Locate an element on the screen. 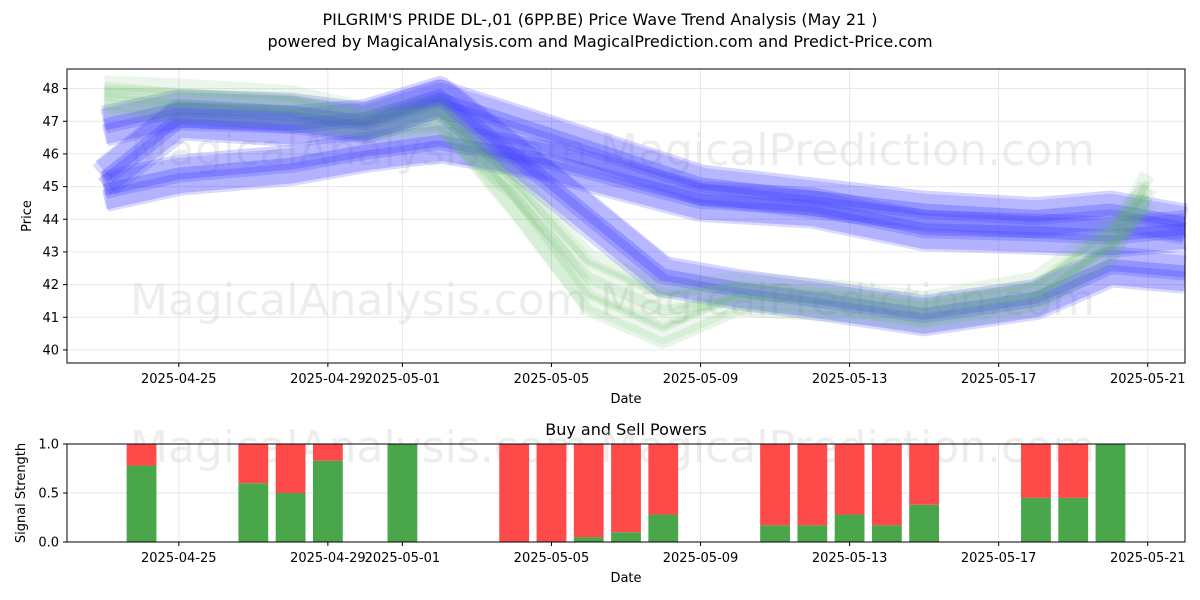 This screenshot has height=600, width=1200. signal-x-tick-label: 2025-05-21 is located at coordinates (1148, 558).